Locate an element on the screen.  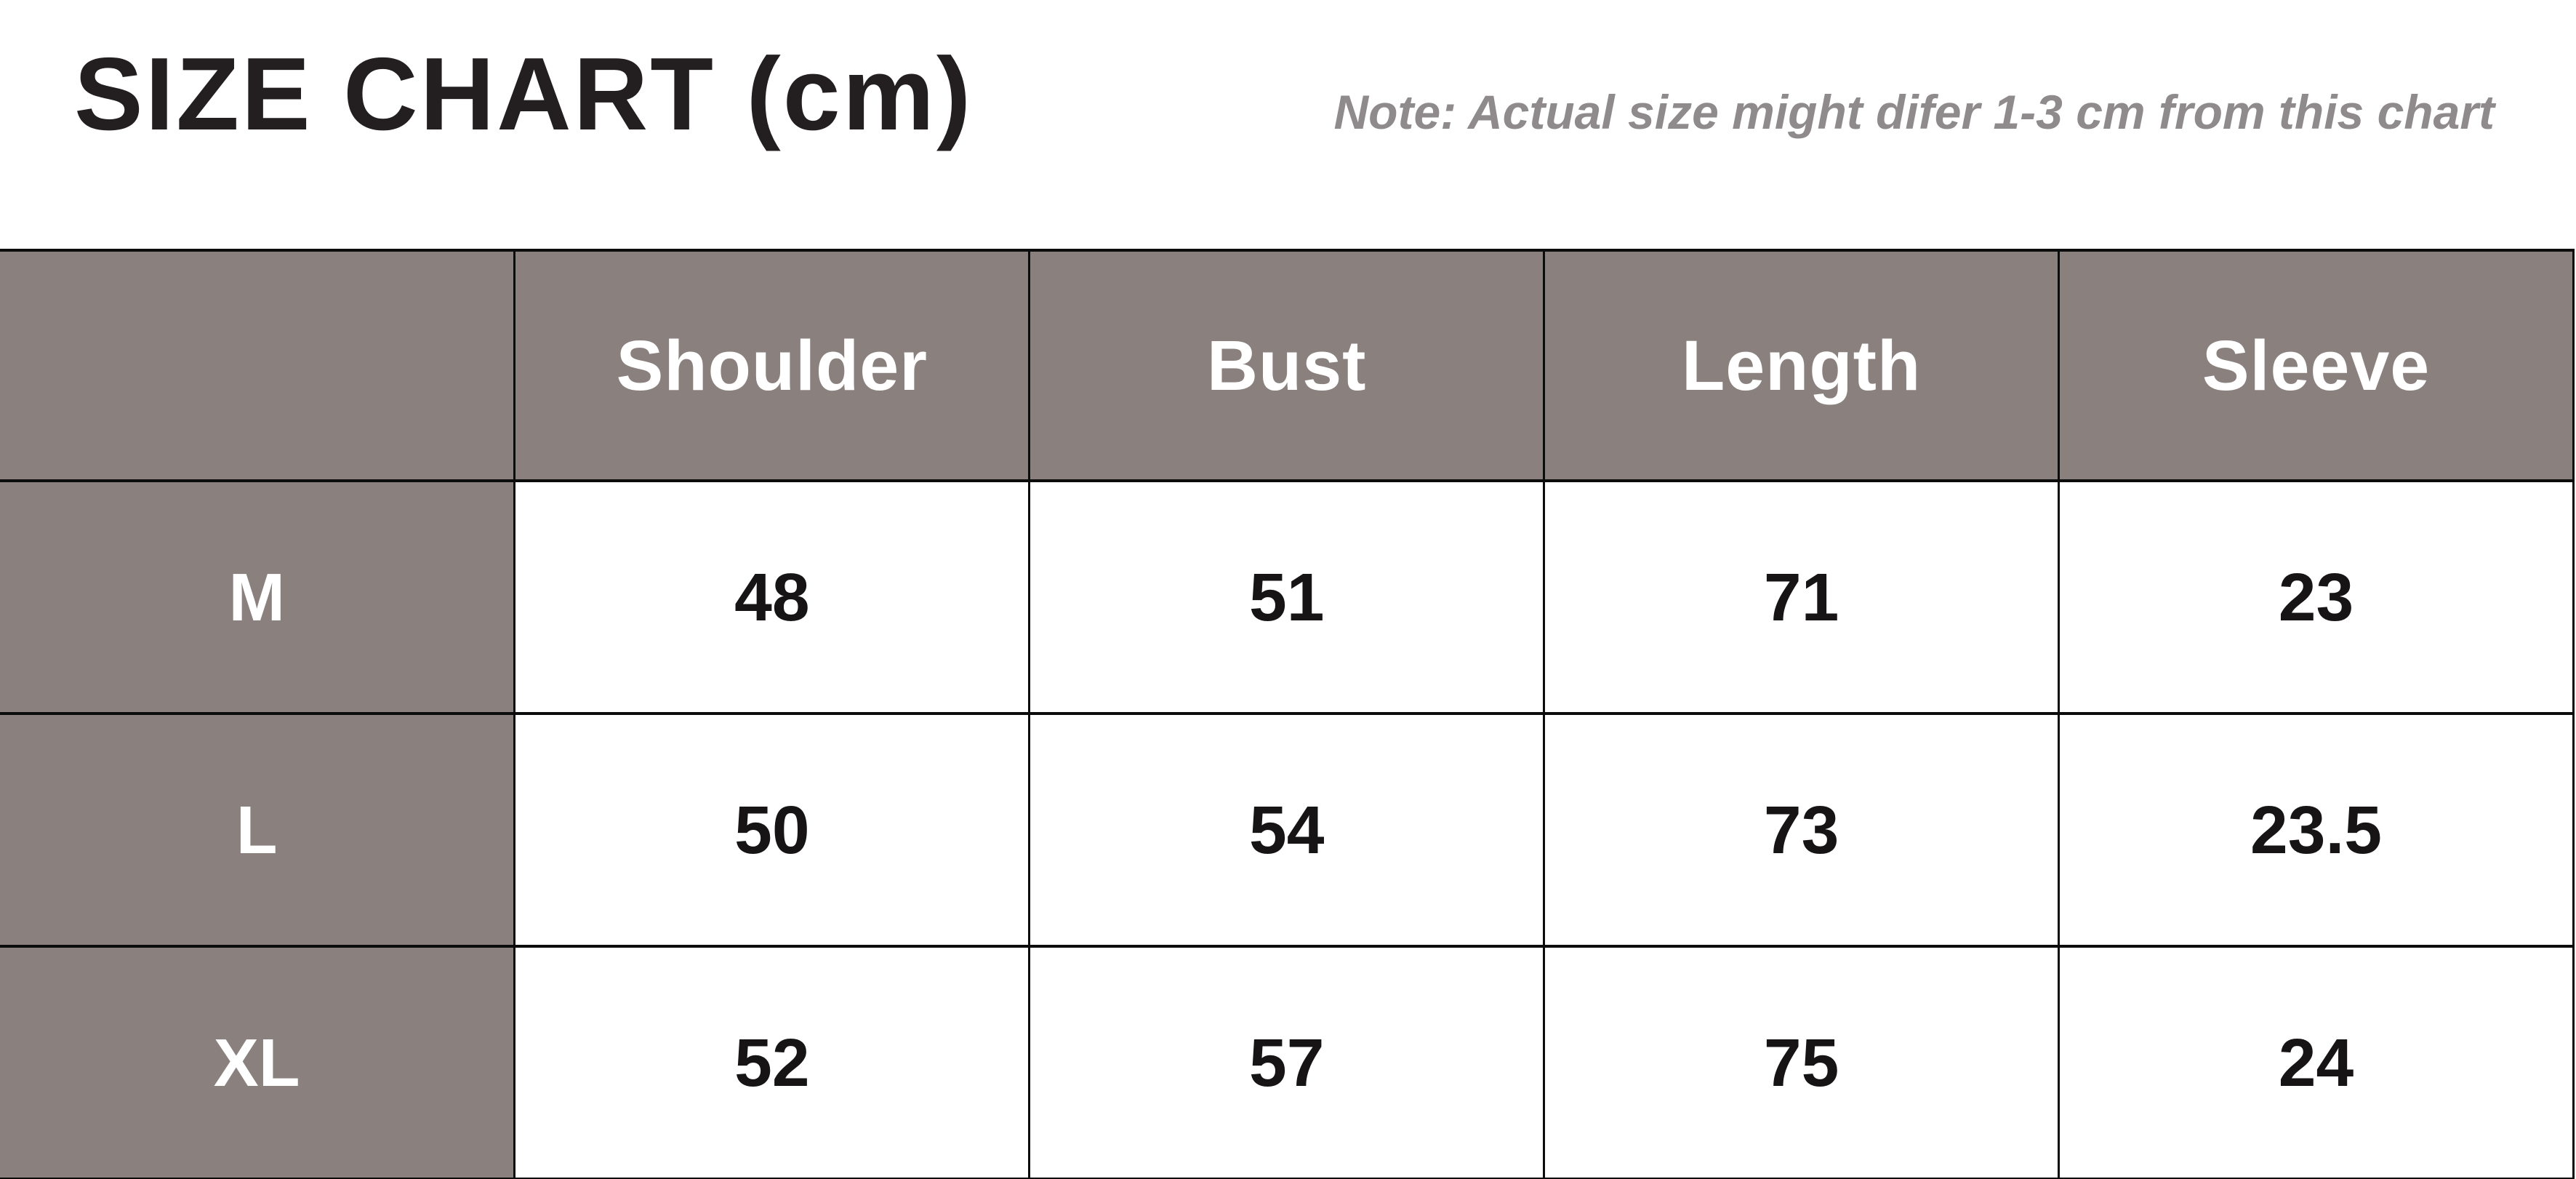
column-header-length: Length is located at coordinates (1802, 365).